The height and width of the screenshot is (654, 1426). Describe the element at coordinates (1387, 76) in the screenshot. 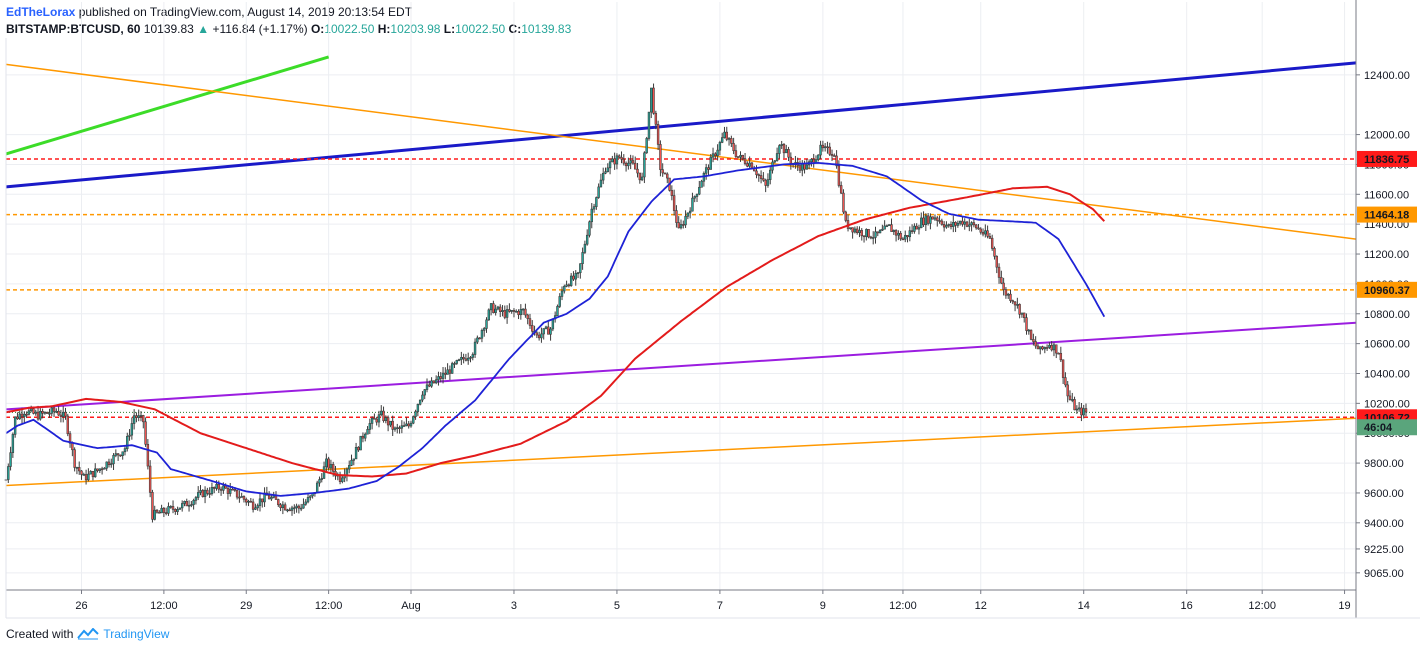

I see `price-tick-label: 12400.00` at that location.